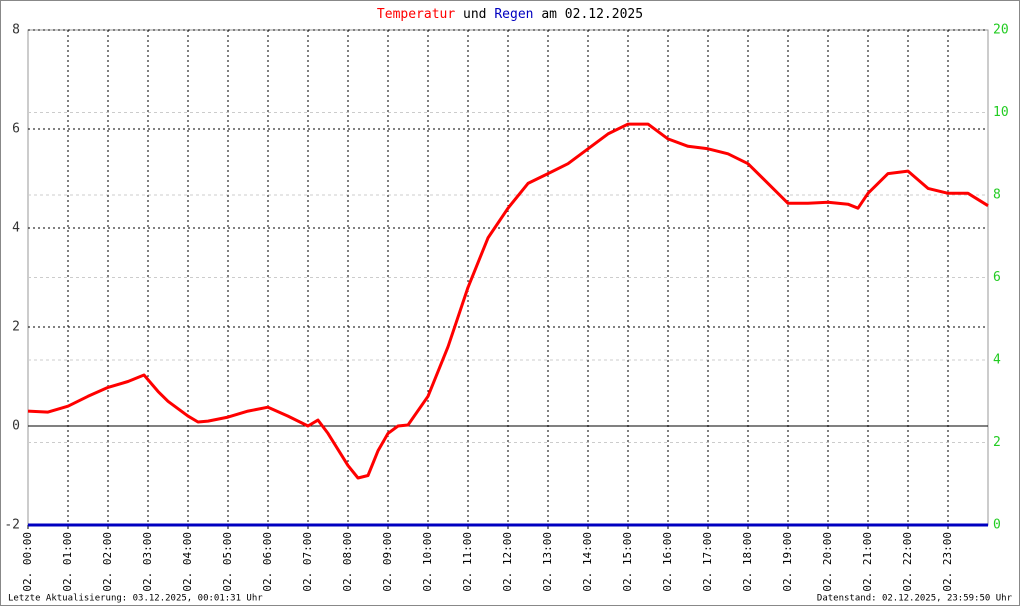 The width and height of the screenshot is (1020, 606). I want to click on y2-tick-label: 10, so click(1001, 112).